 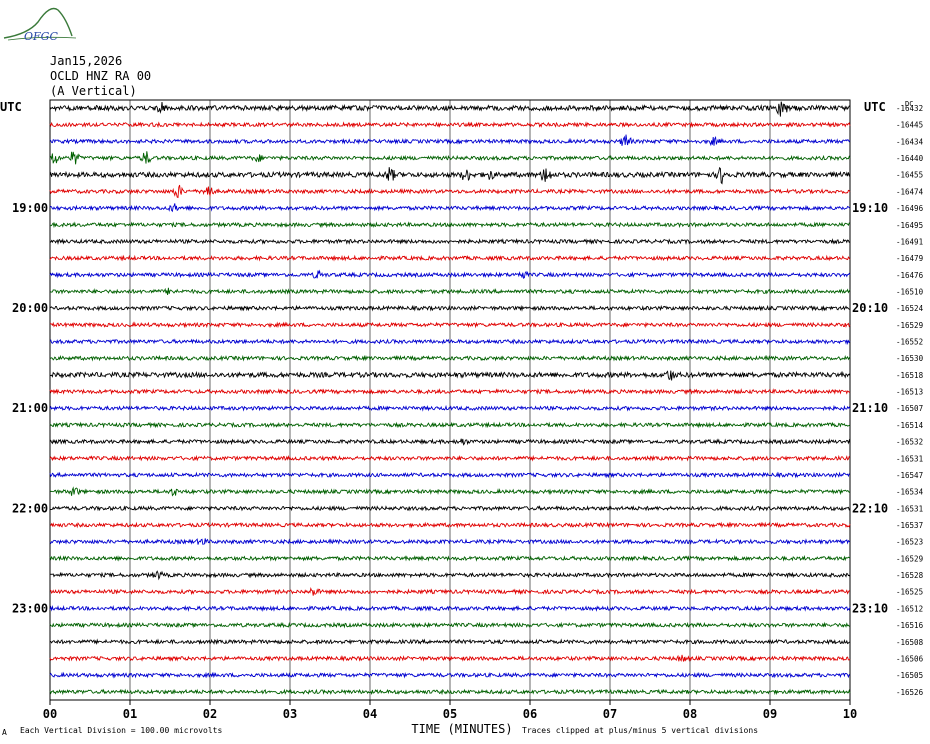 What do you see at coordinates (210, 714) in the screenshot?
I see `x-tick-label: 02` at bounding box center [210, 714].